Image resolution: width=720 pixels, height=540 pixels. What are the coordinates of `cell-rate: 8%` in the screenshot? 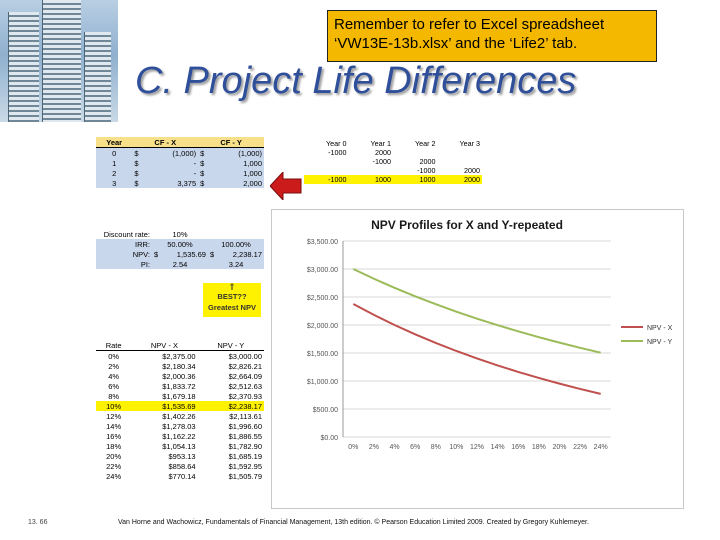 It's located at (114, 396).